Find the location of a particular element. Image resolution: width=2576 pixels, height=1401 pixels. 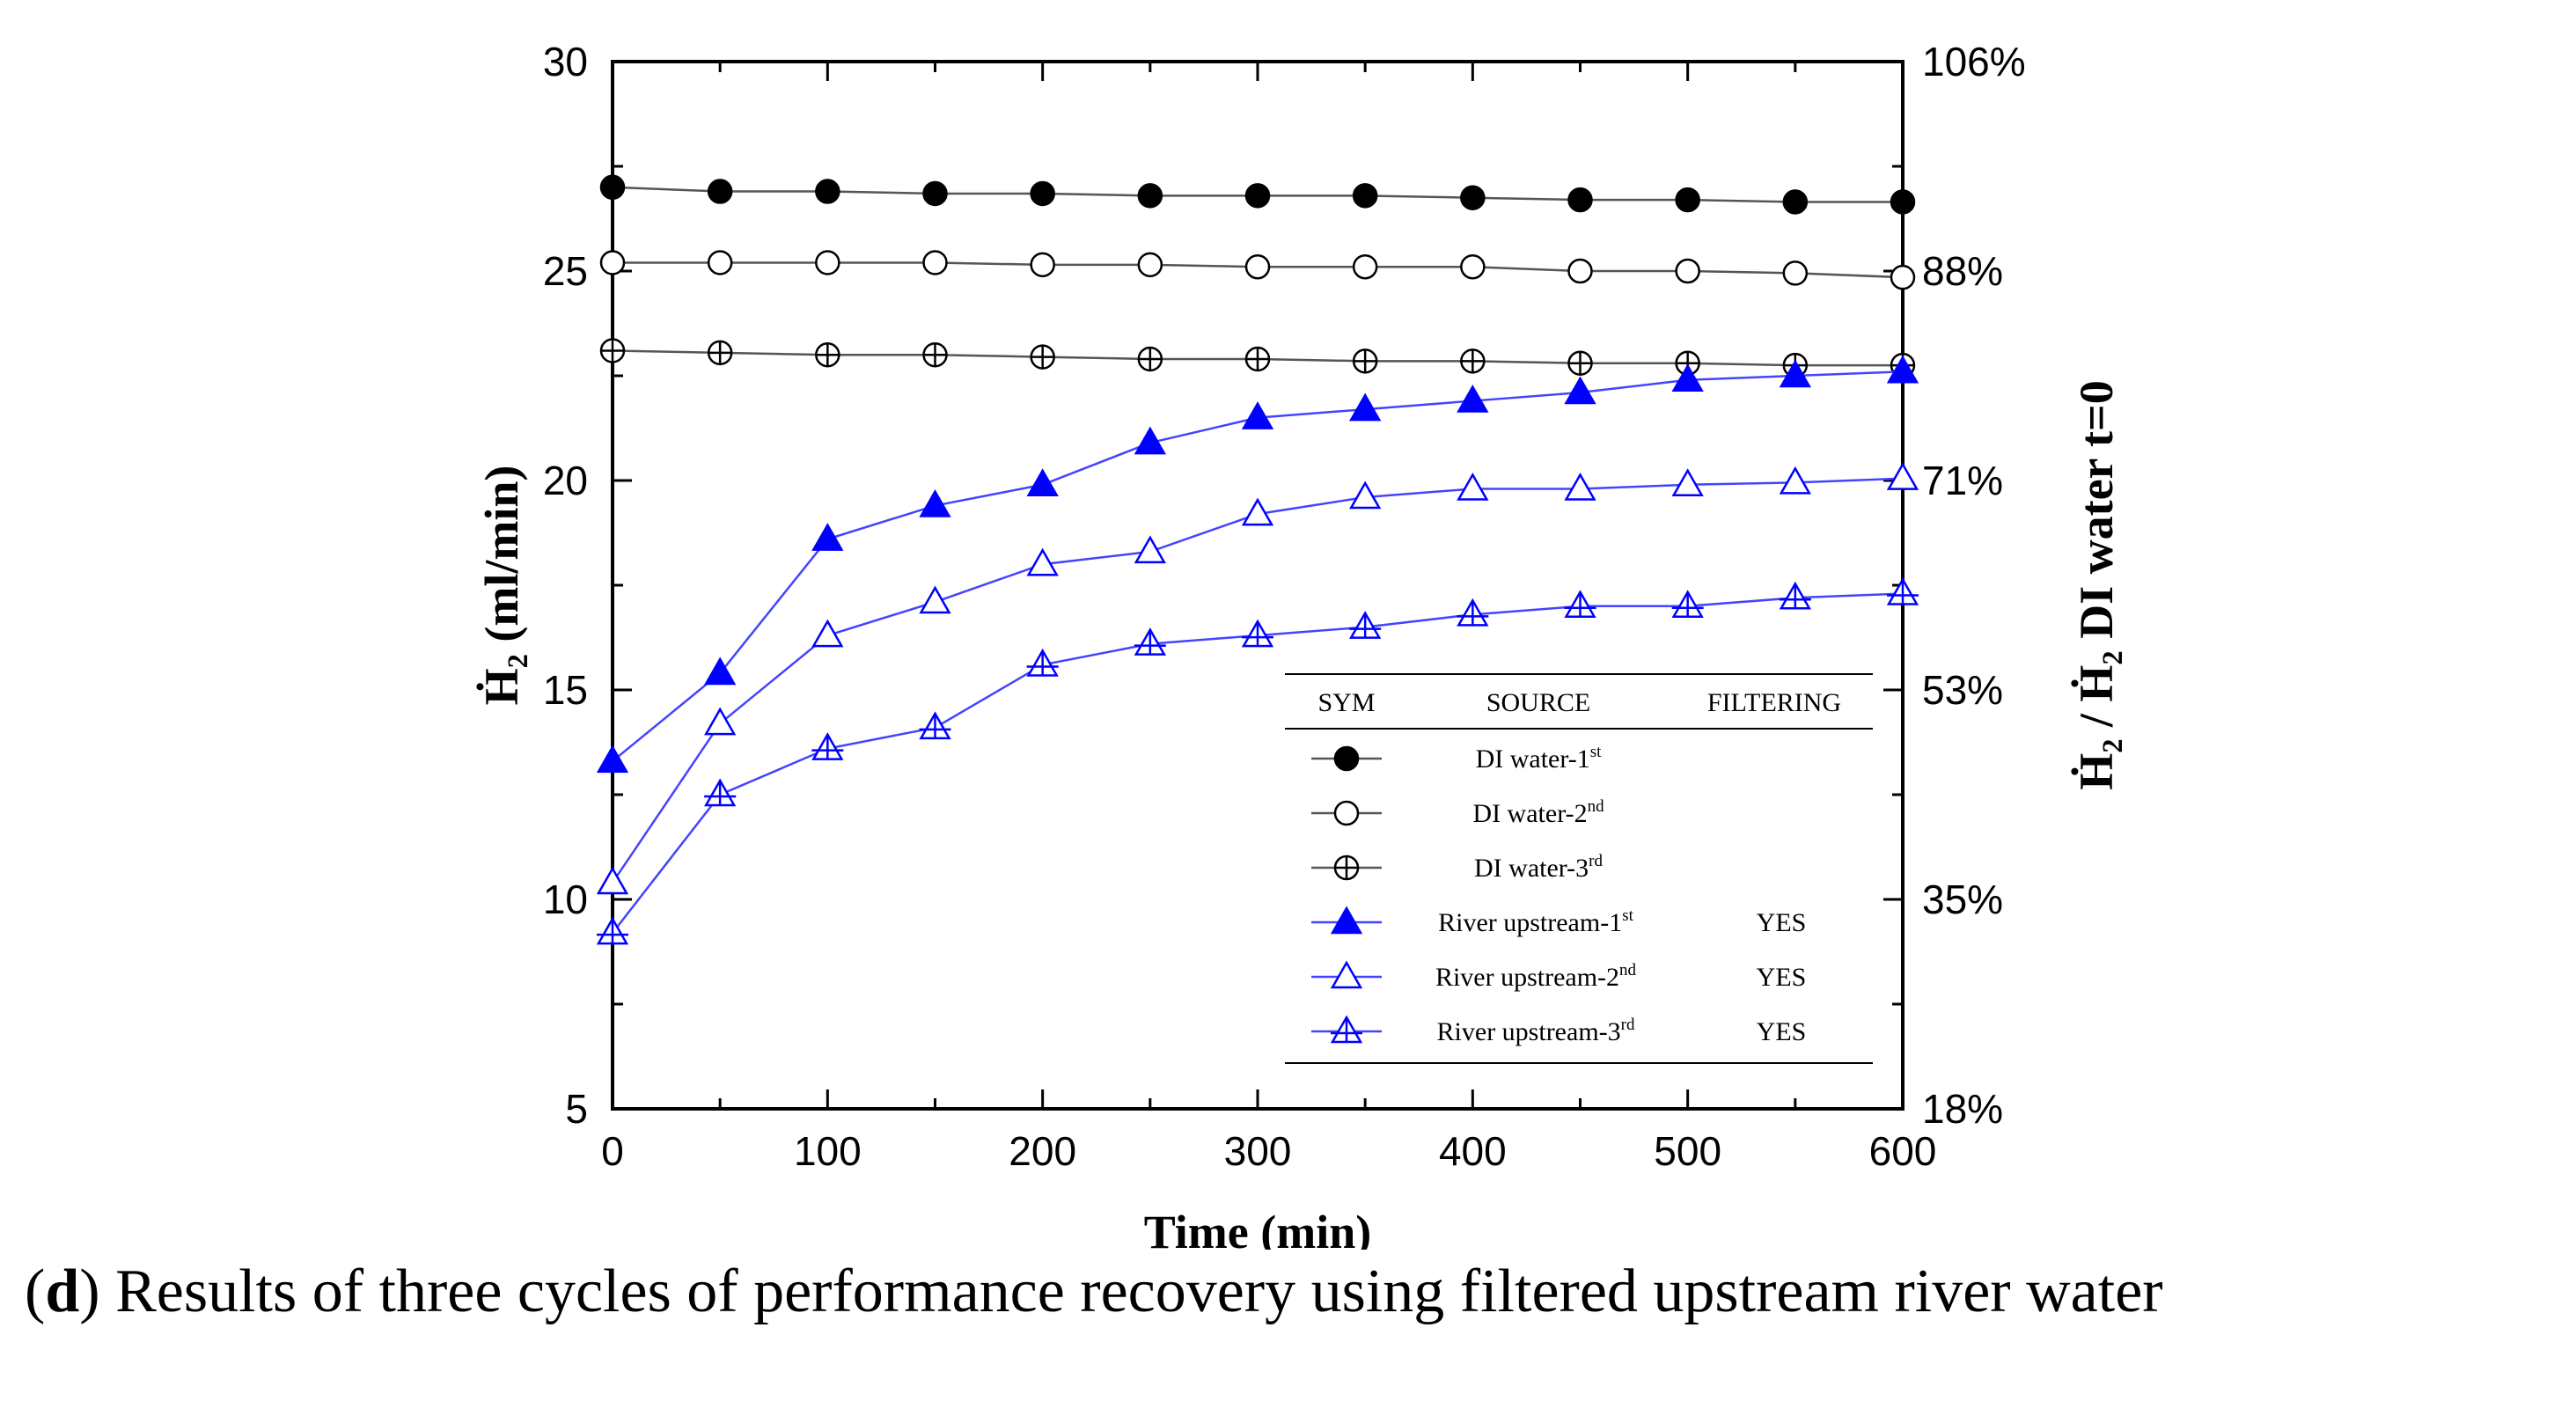

legend-header-source: SOURCE is located at coordinates (1538, 702).